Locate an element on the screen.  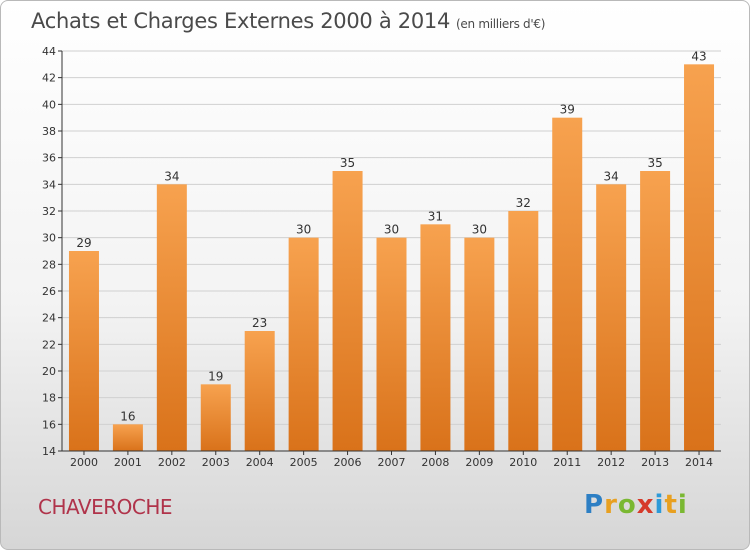
y-tick-label: 42 is located at coordinates (49, 78).